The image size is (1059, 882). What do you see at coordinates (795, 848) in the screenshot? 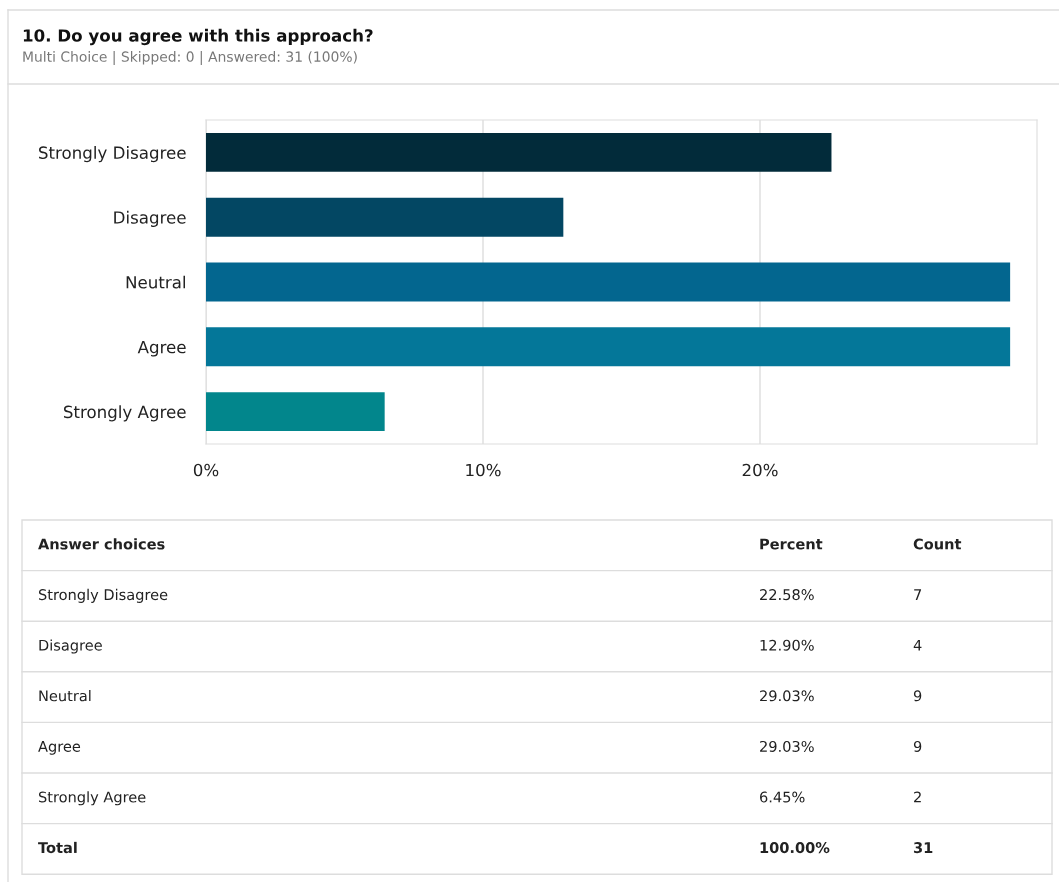
I see `text: 100.00%` at bounding box center [795, 848].